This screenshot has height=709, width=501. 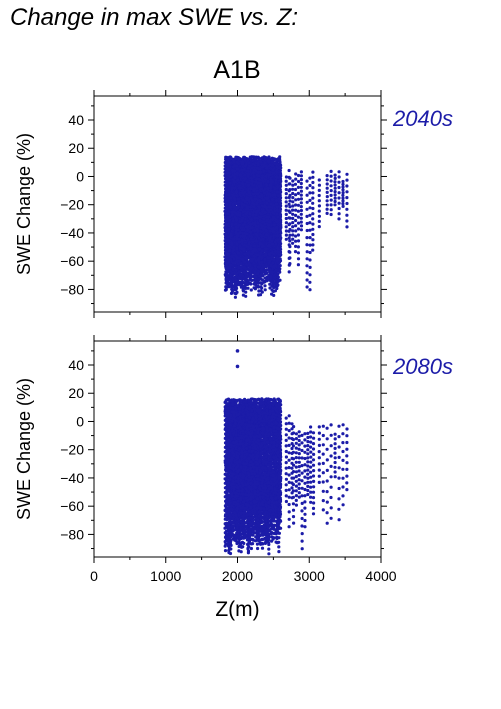 What do you see at coordinates (423, 366) in the screenshot?
I see `panel-label-2080s: 2080s` at bounding box center [423, 366].